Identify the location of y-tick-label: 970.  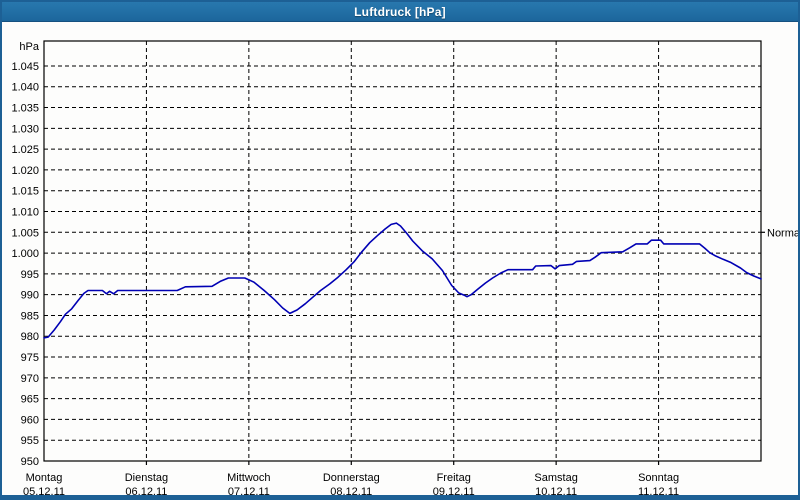
(30, 379).